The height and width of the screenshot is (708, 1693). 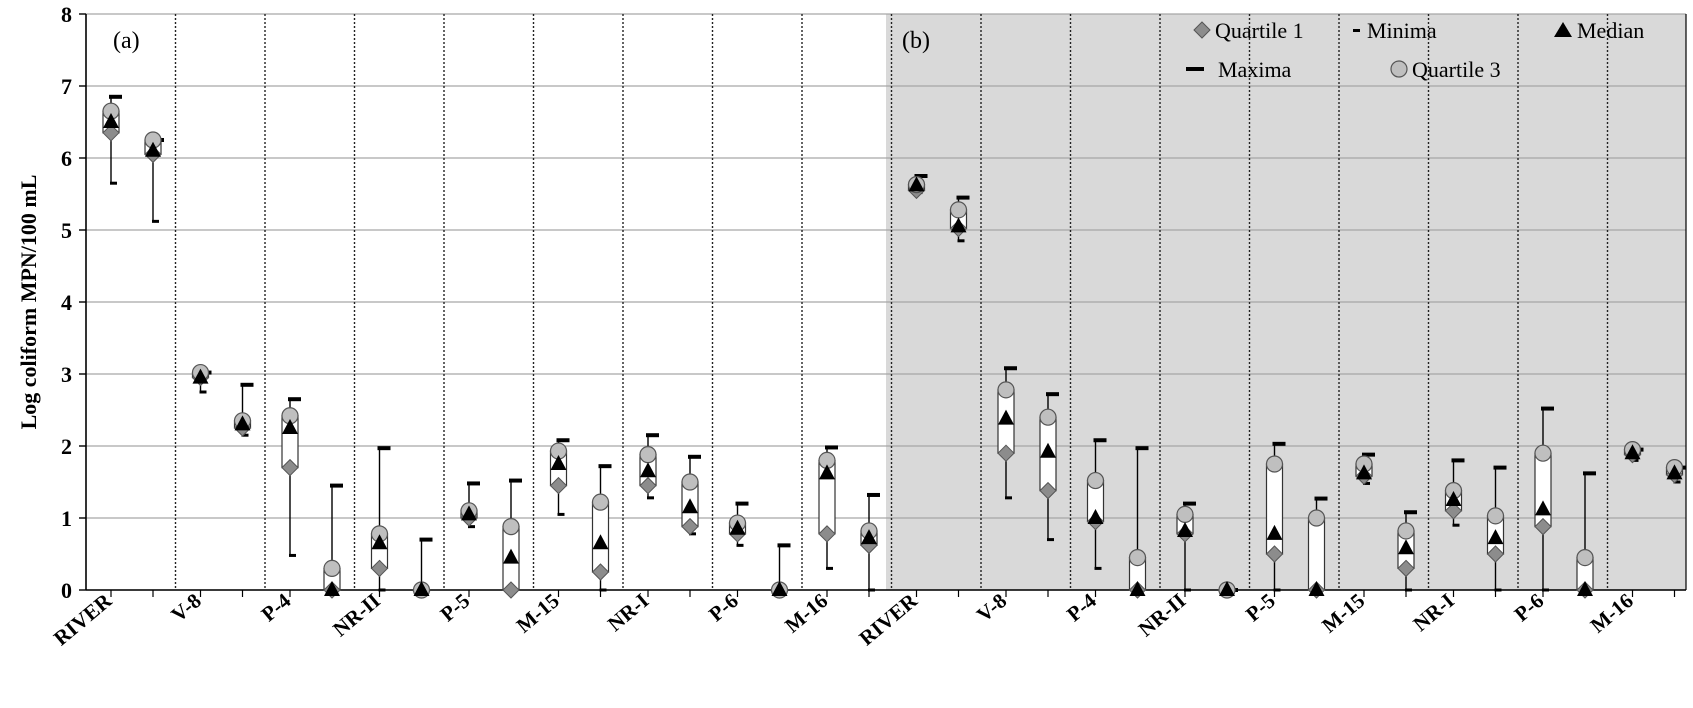 I want to click on legend-maxima-icon, so click(x=1195, y=69).